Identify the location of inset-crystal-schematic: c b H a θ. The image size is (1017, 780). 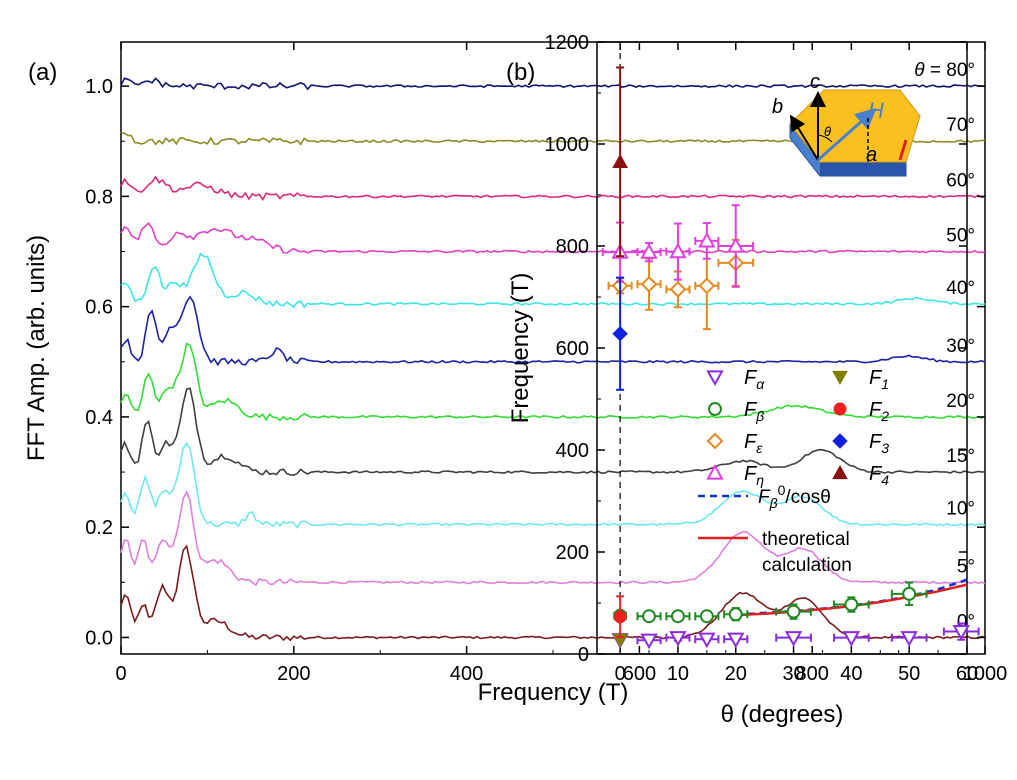
(846, 124).